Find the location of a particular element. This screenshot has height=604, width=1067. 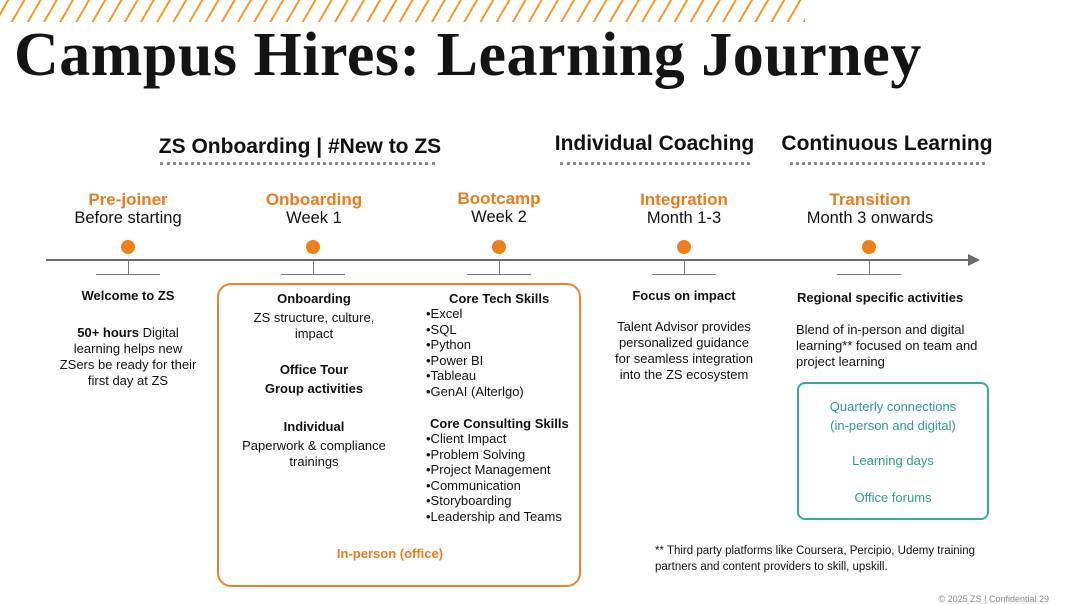

box-line: Quarterly connections is located at coordinates (893, 406).